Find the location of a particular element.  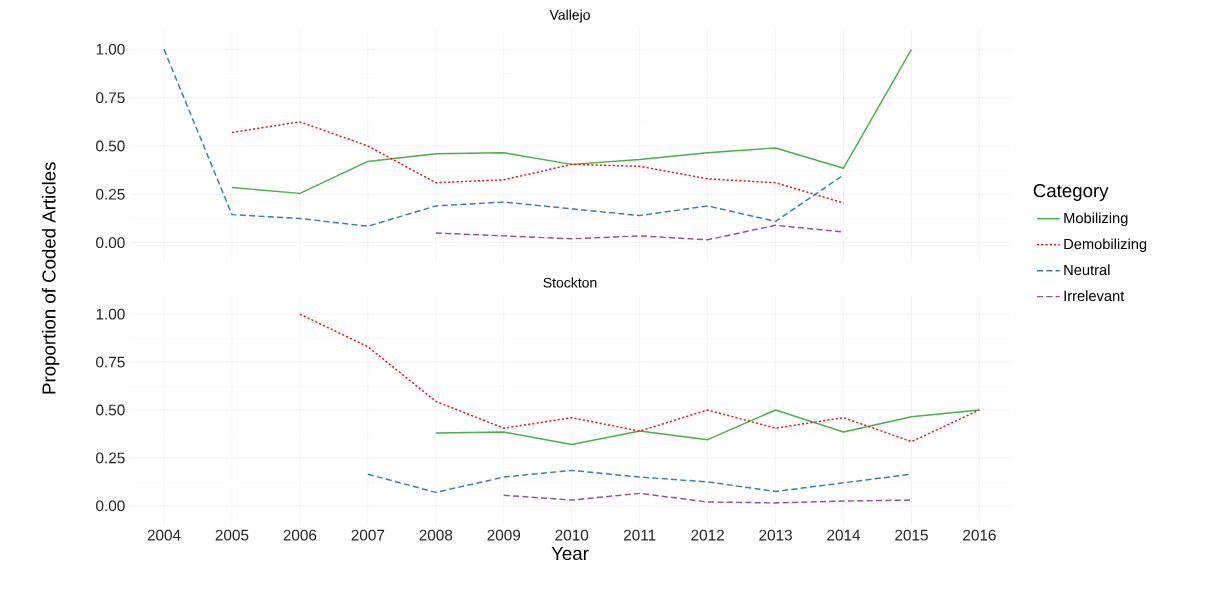

legend-label: Demobilizing is located at coordinates (1105, 245).